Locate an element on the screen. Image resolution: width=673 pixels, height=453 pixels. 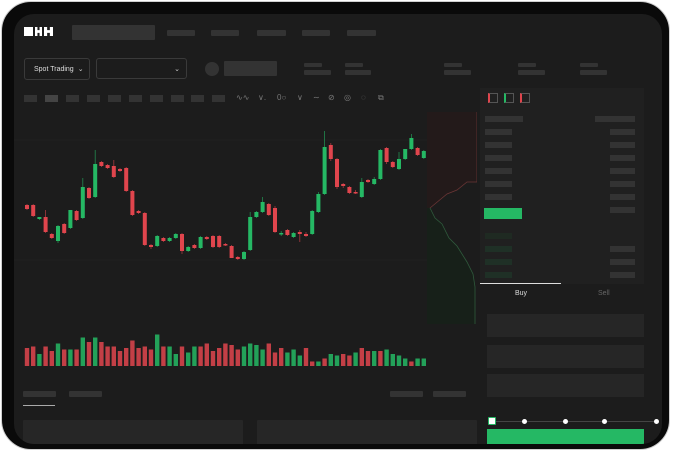
chart-type-icon: ∨. is located at coordinates (262, 97).